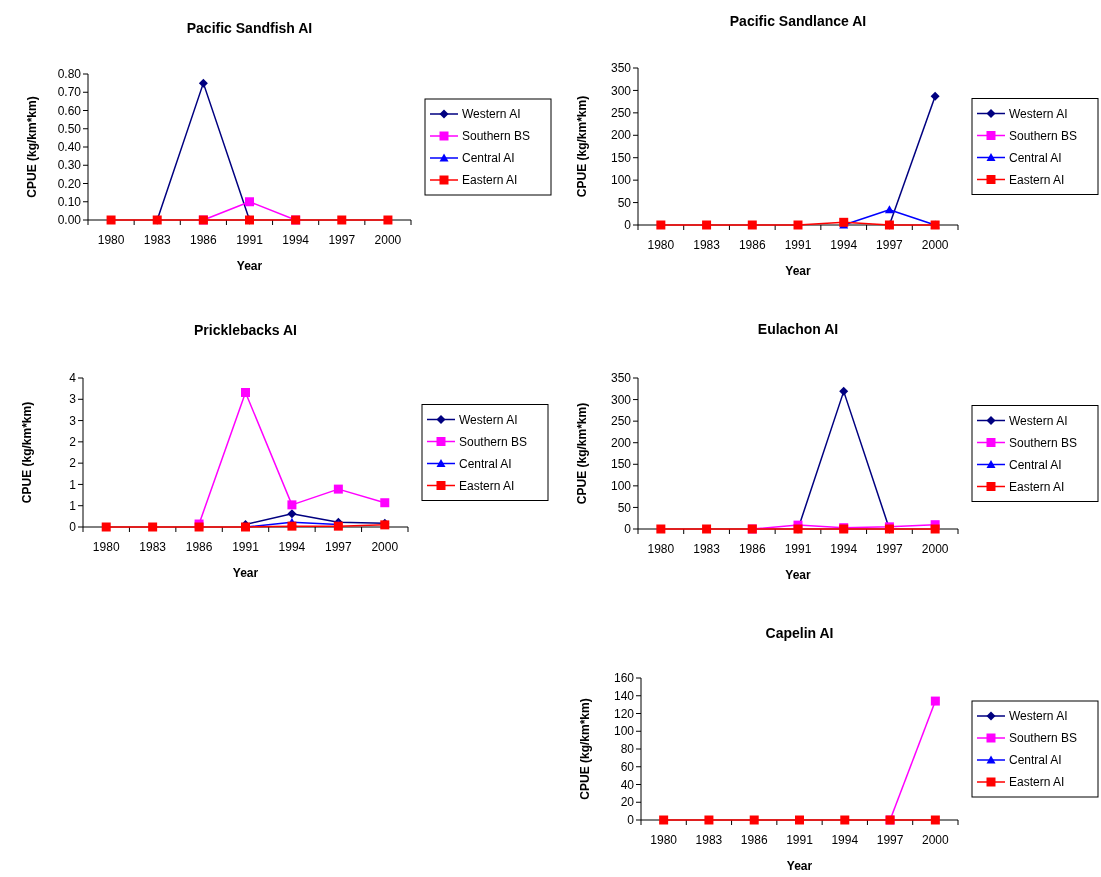 Image resolution: width=1101 pixels, height=877 pixels. What do you see at coordinates (73, 420) in the screenshot?
I see `y-tick-label: 3` at bounding box center [73, 420].